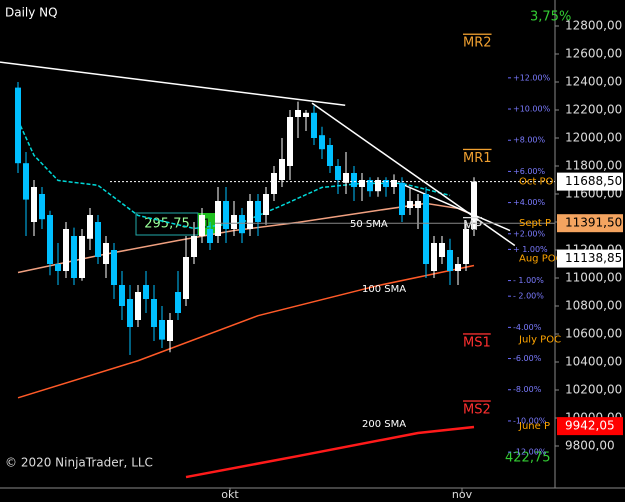 This screenshot has width=625, height=502. Describe the element at coordinates (528, 280) in the screenshot. I see `y2-tick-label: - 1.00%` at that location.